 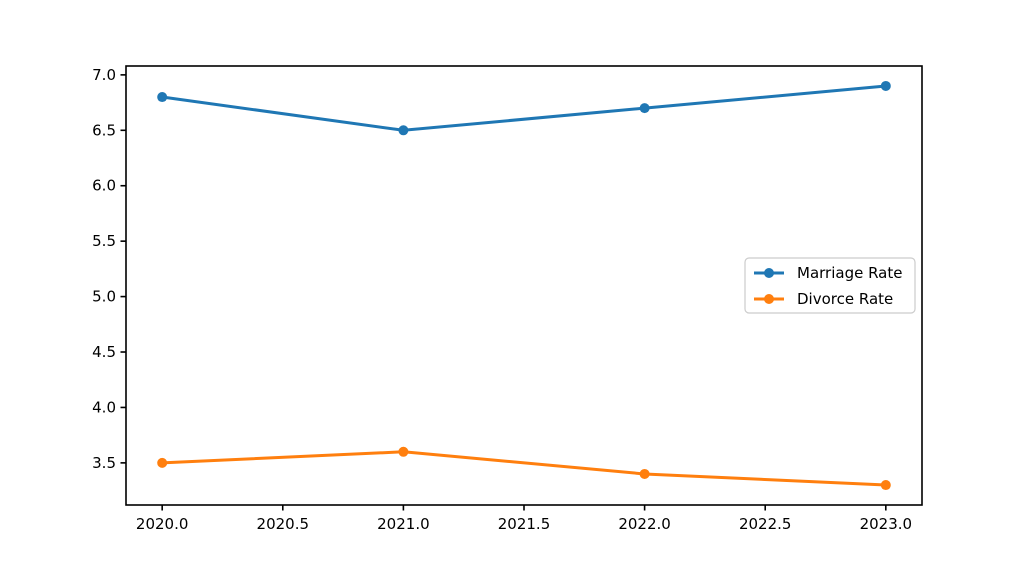 What do you see at coordinates (886, 524) in the screenshot?
I see `x-tick-label: 2023.0` at bounding box center [886, 524].